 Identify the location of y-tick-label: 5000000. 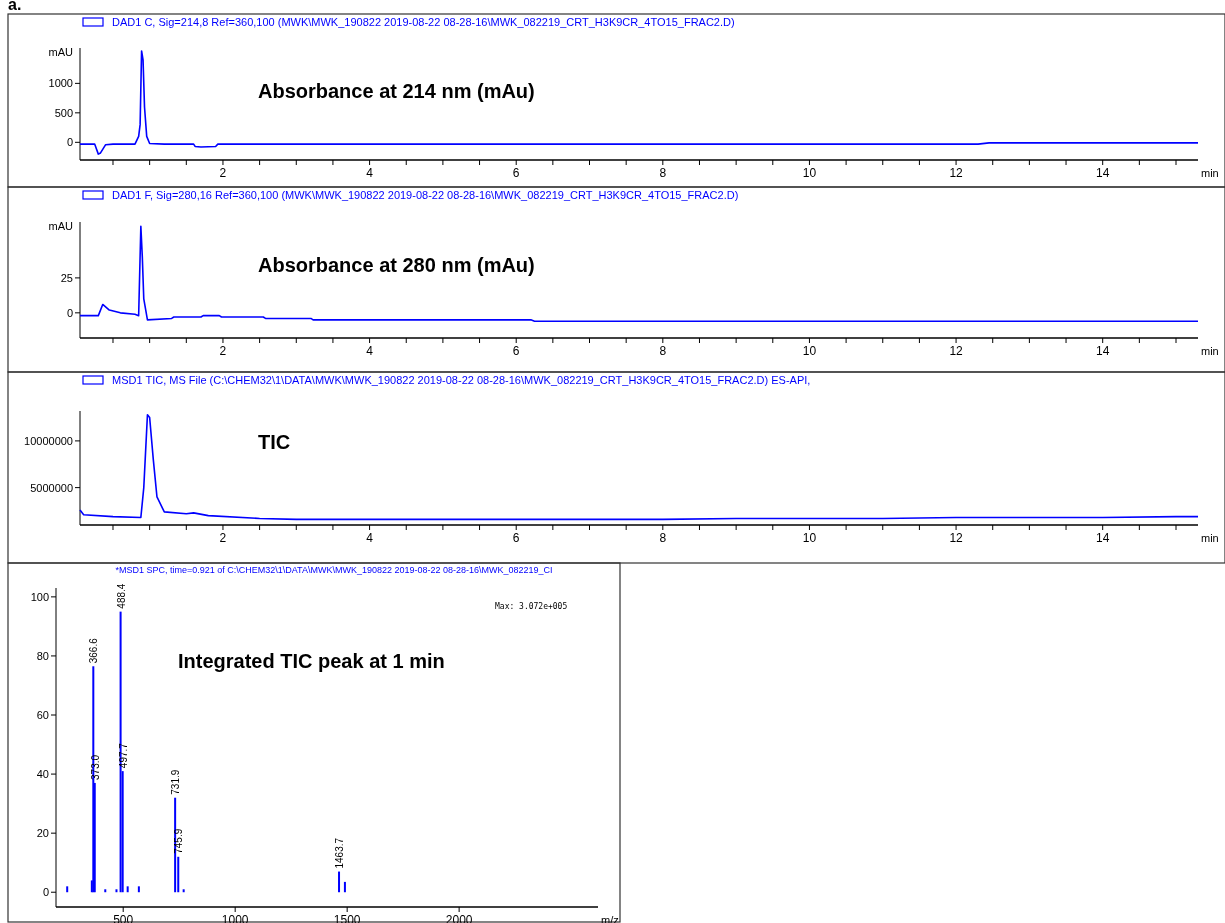
(51, 487).